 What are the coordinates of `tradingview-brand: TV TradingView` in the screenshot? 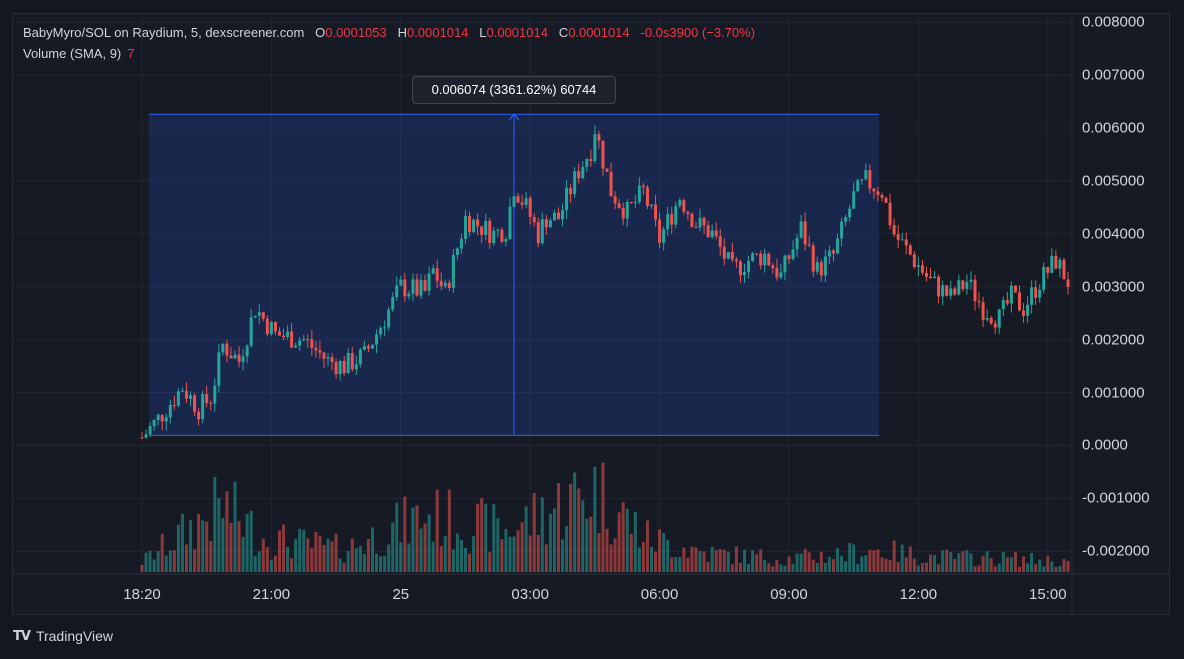 It's located at (63, 636).